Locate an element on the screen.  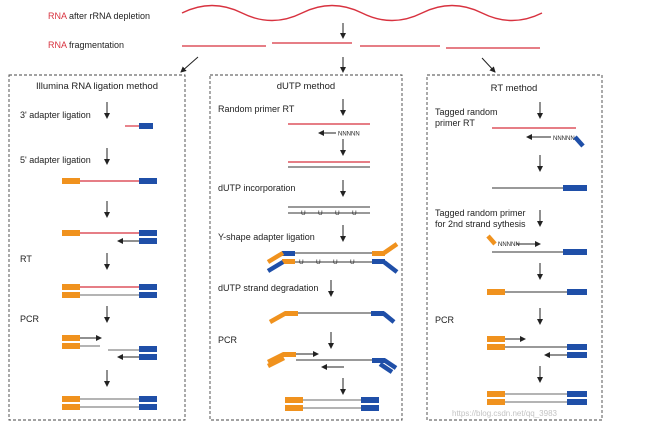
panel-title: RT method is located at coordinates (514, 88).